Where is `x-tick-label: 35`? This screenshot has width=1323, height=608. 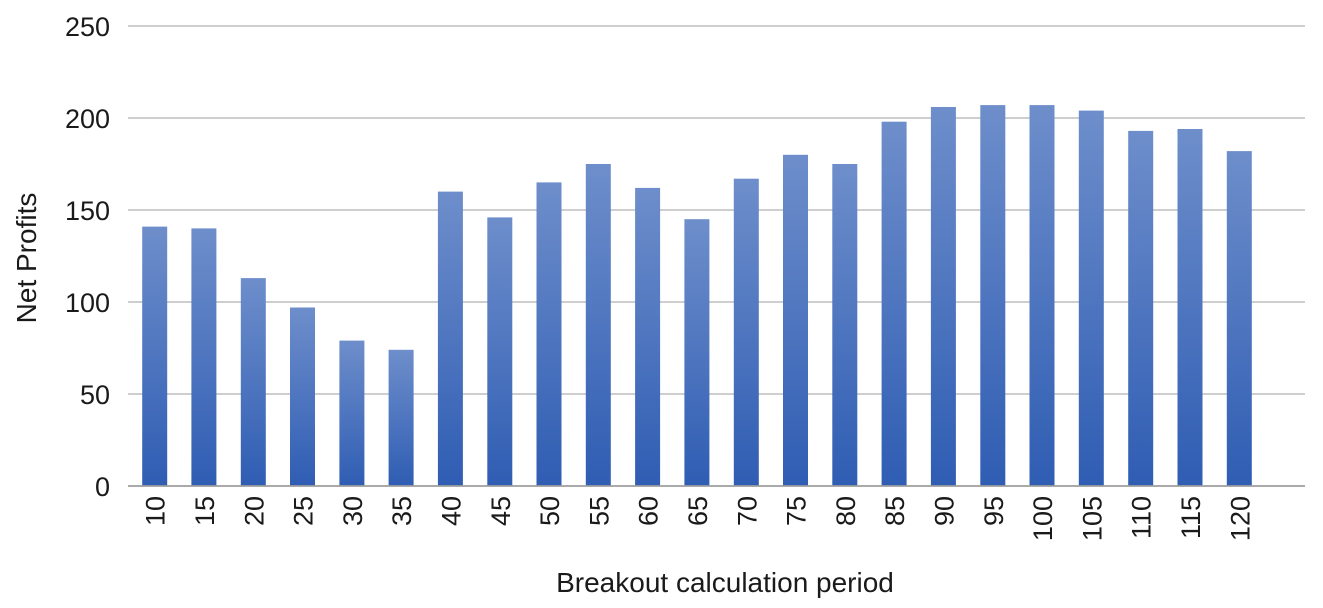
x-tick-label: 35 is located at coordinates (402, 511).